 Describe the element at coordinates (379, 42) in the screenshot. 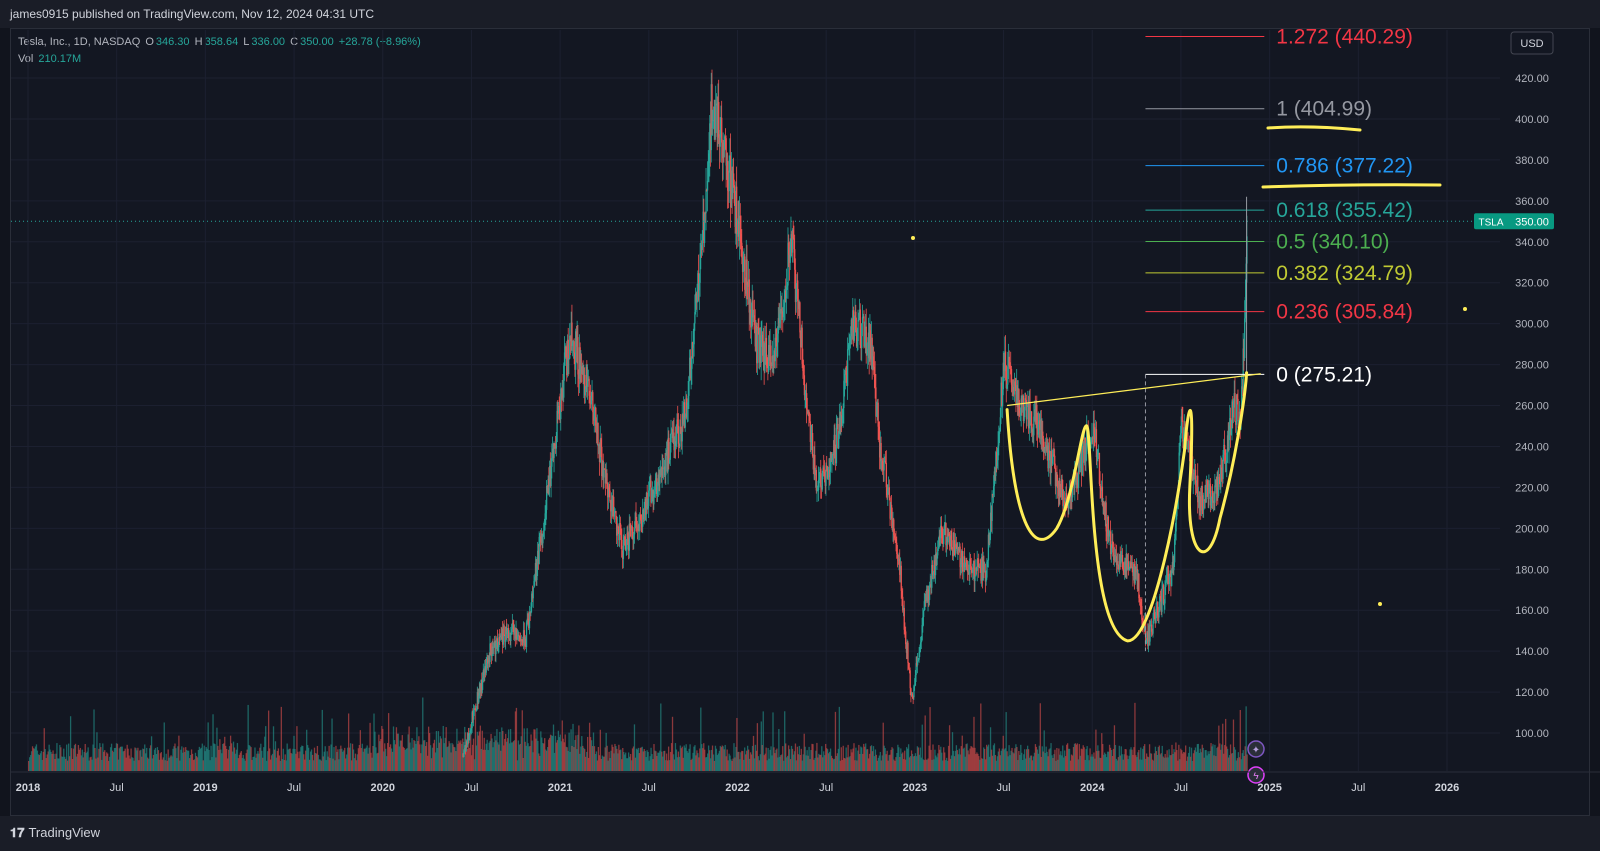

I see `change-value: +28.78 (+8.96%)` at that location.